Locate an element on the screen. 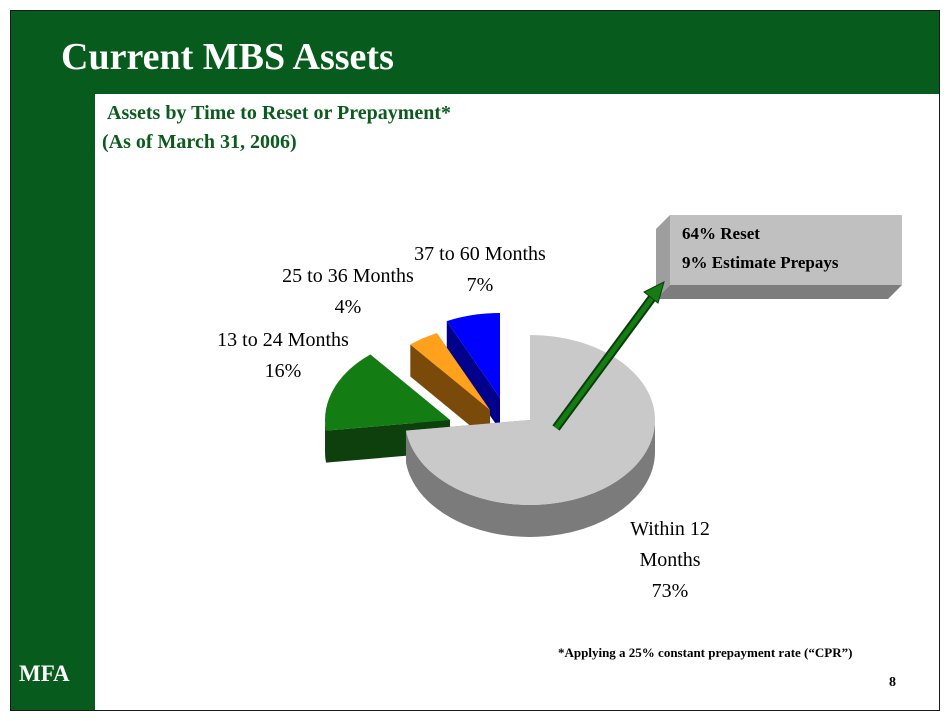  slice-percent-label: 16% is located at coordinates (283, 371).